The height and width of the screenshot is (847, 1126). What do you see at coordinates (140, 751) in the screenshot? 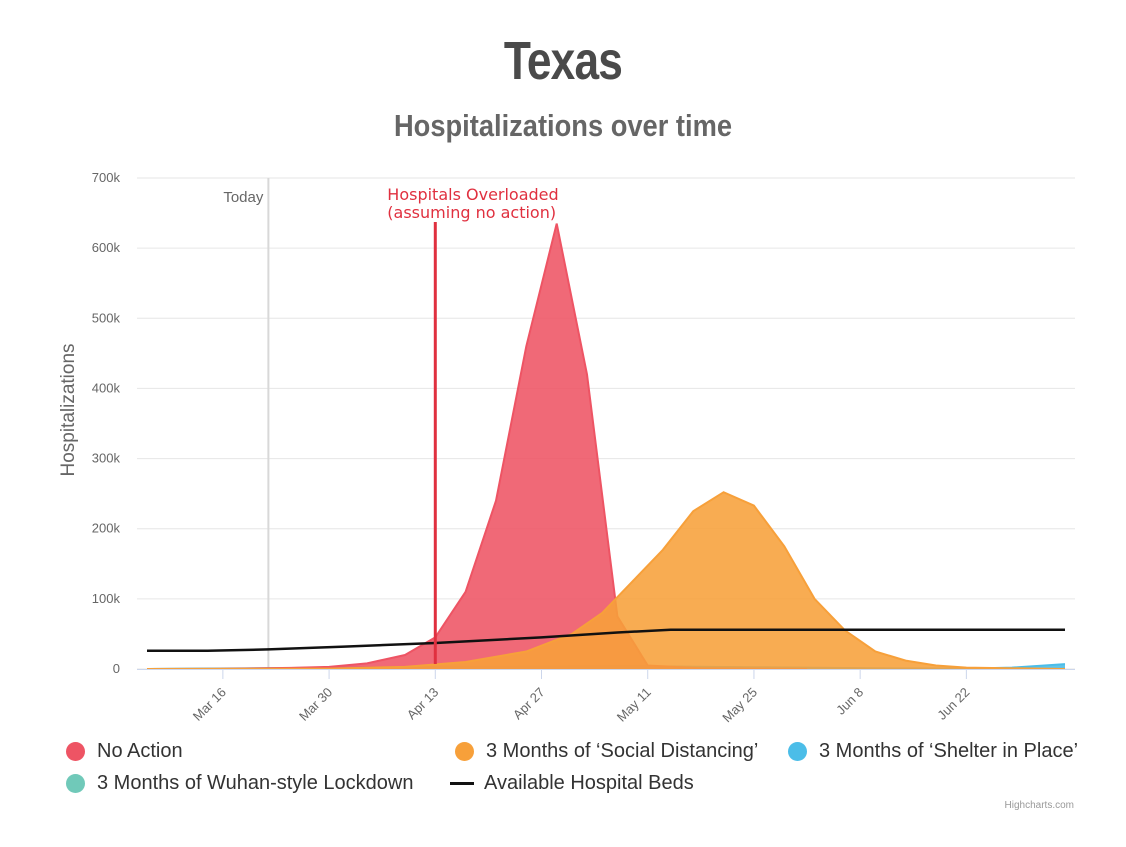
I see `legend-label: No Action` at bounding box center [140, 751].